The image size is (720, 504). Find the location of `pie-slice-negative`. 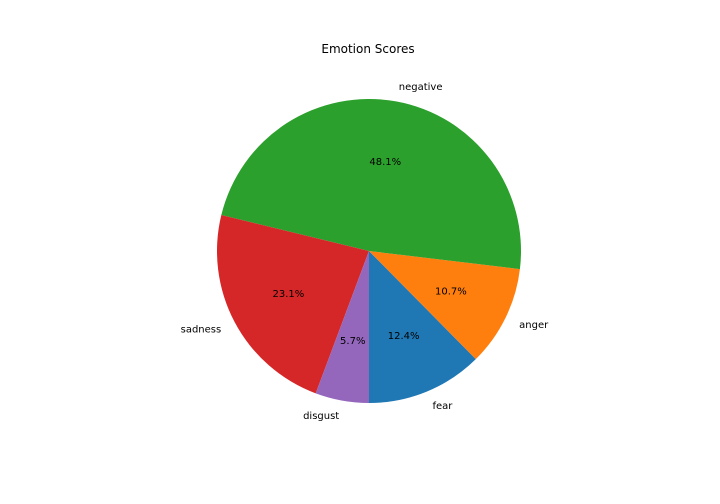

pie-slice-negative is located at coordinates (371, 184).